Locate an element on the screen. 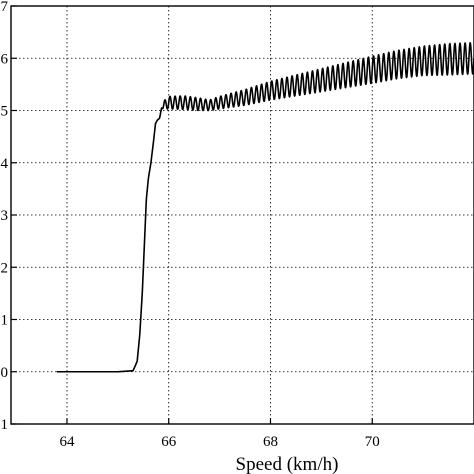  x-tick-labels: 64 66 68 70 is located at coordinates (219, 442).